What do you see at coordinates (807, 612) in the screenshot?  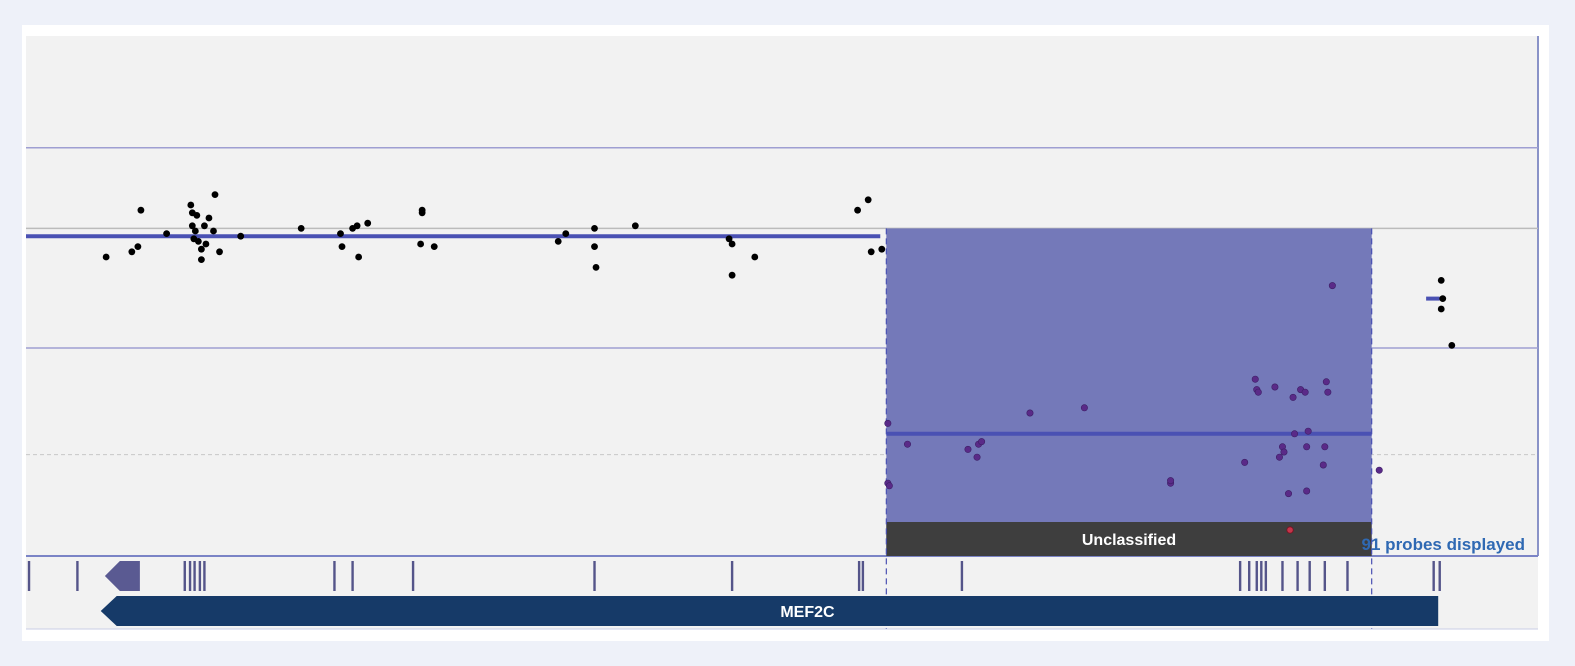 I see `gene-label: MEF2C` at bounding box center [807, 612].